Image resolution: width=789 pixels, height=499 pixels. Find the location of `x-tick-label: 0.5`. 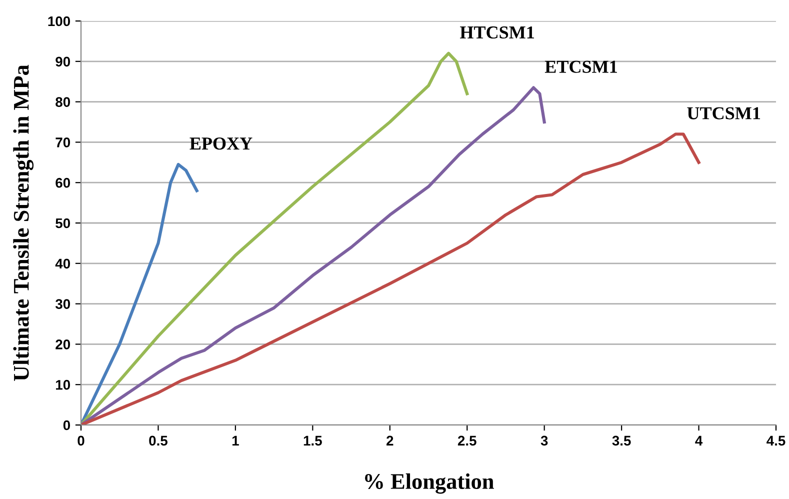

x-tick-label: 0.5 is located at coordinates (158, 441).